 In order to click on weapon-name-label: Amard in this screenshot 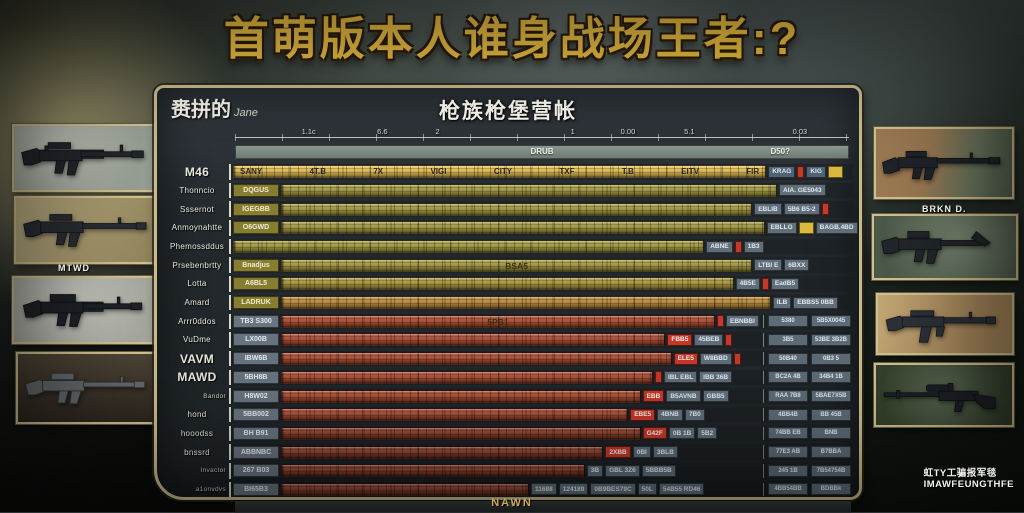, I will do `click(197, 303)`.